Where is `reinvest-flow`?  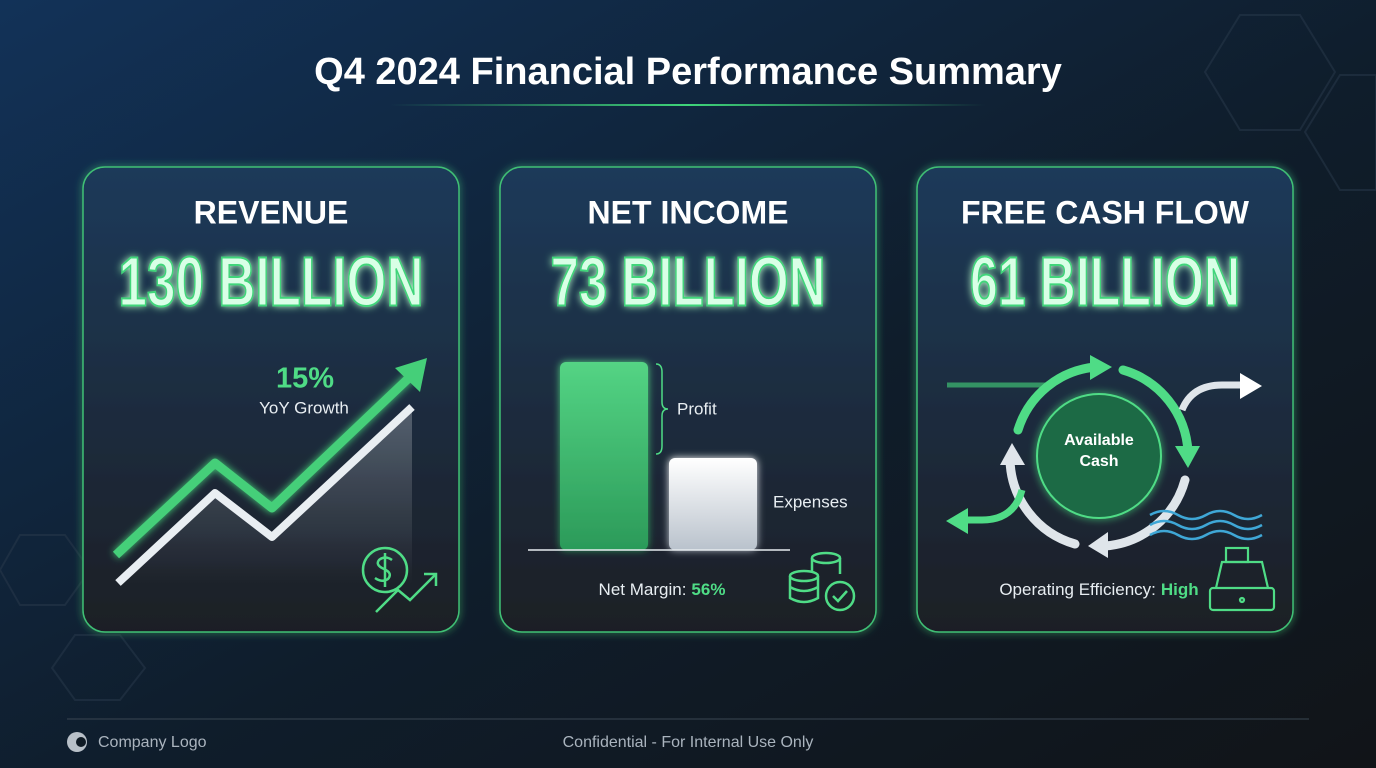 reinvest-flow is located at coordinates (997, 506).